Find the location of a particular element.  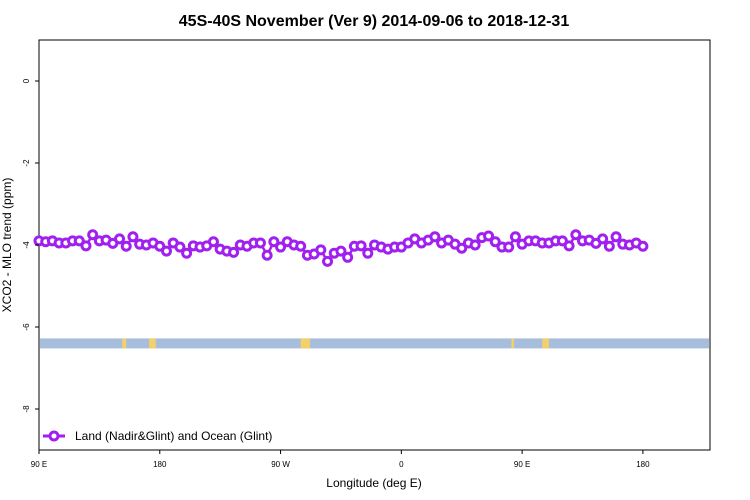

x-axis: 90 E 180 90 W 0 90 E 180 is located at coordinates (340, 459).